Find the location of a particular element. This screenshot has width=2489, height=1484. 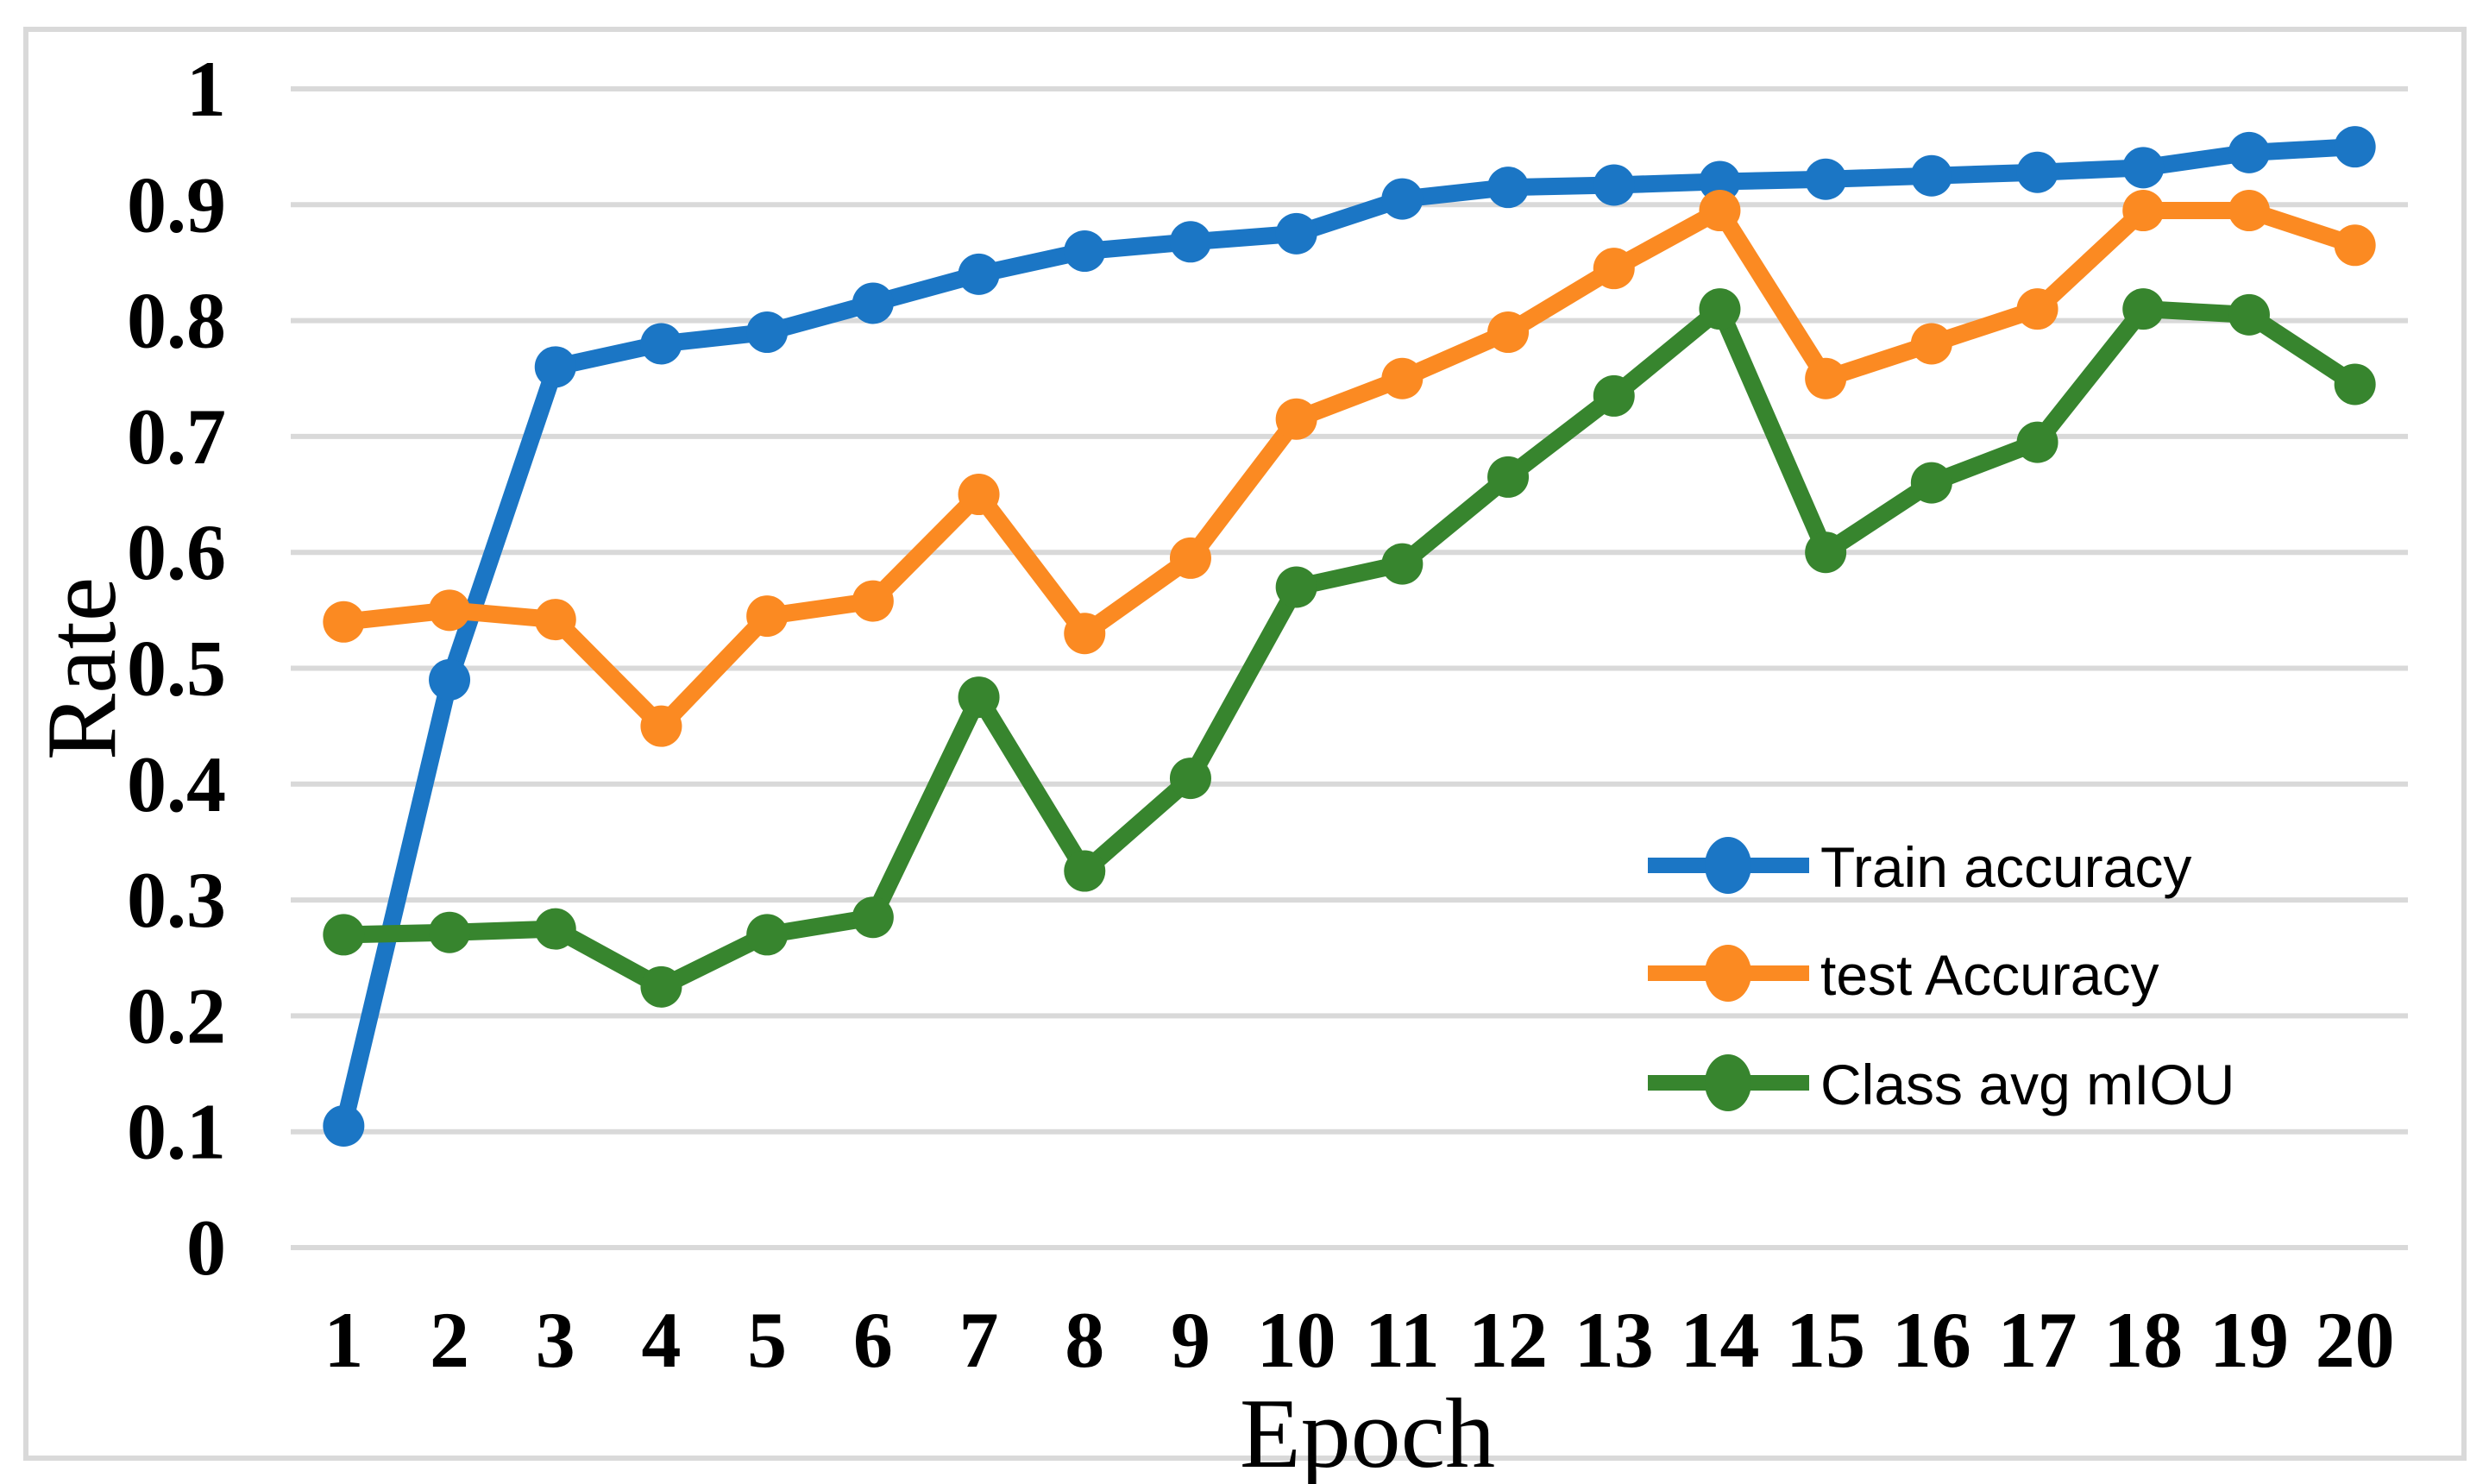

x-tick-label: 8 is located at coordinates (1084, 1340).